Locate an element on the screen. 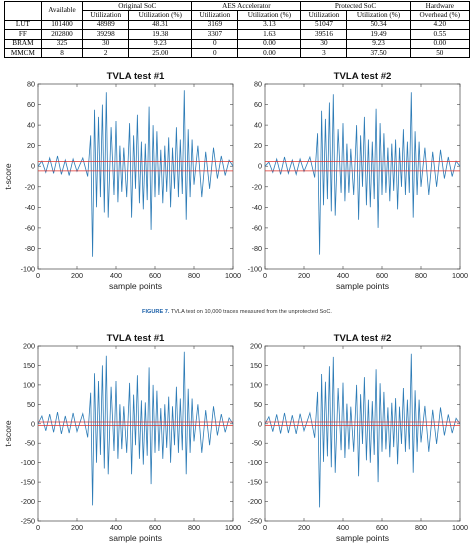 The height and width of the screenshot is (549, 474). y-tick-label: 20 is located at coordinates (258, 145).